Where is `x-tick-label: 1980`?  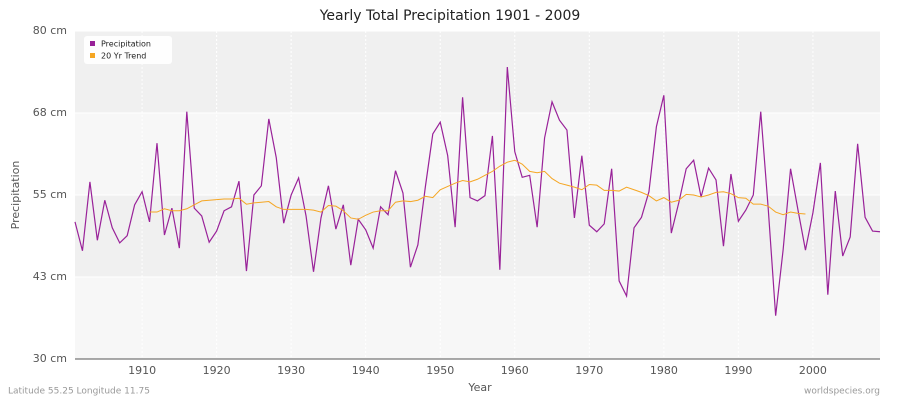
x-tick-label: 1980 is located at coordinates (664, 370).